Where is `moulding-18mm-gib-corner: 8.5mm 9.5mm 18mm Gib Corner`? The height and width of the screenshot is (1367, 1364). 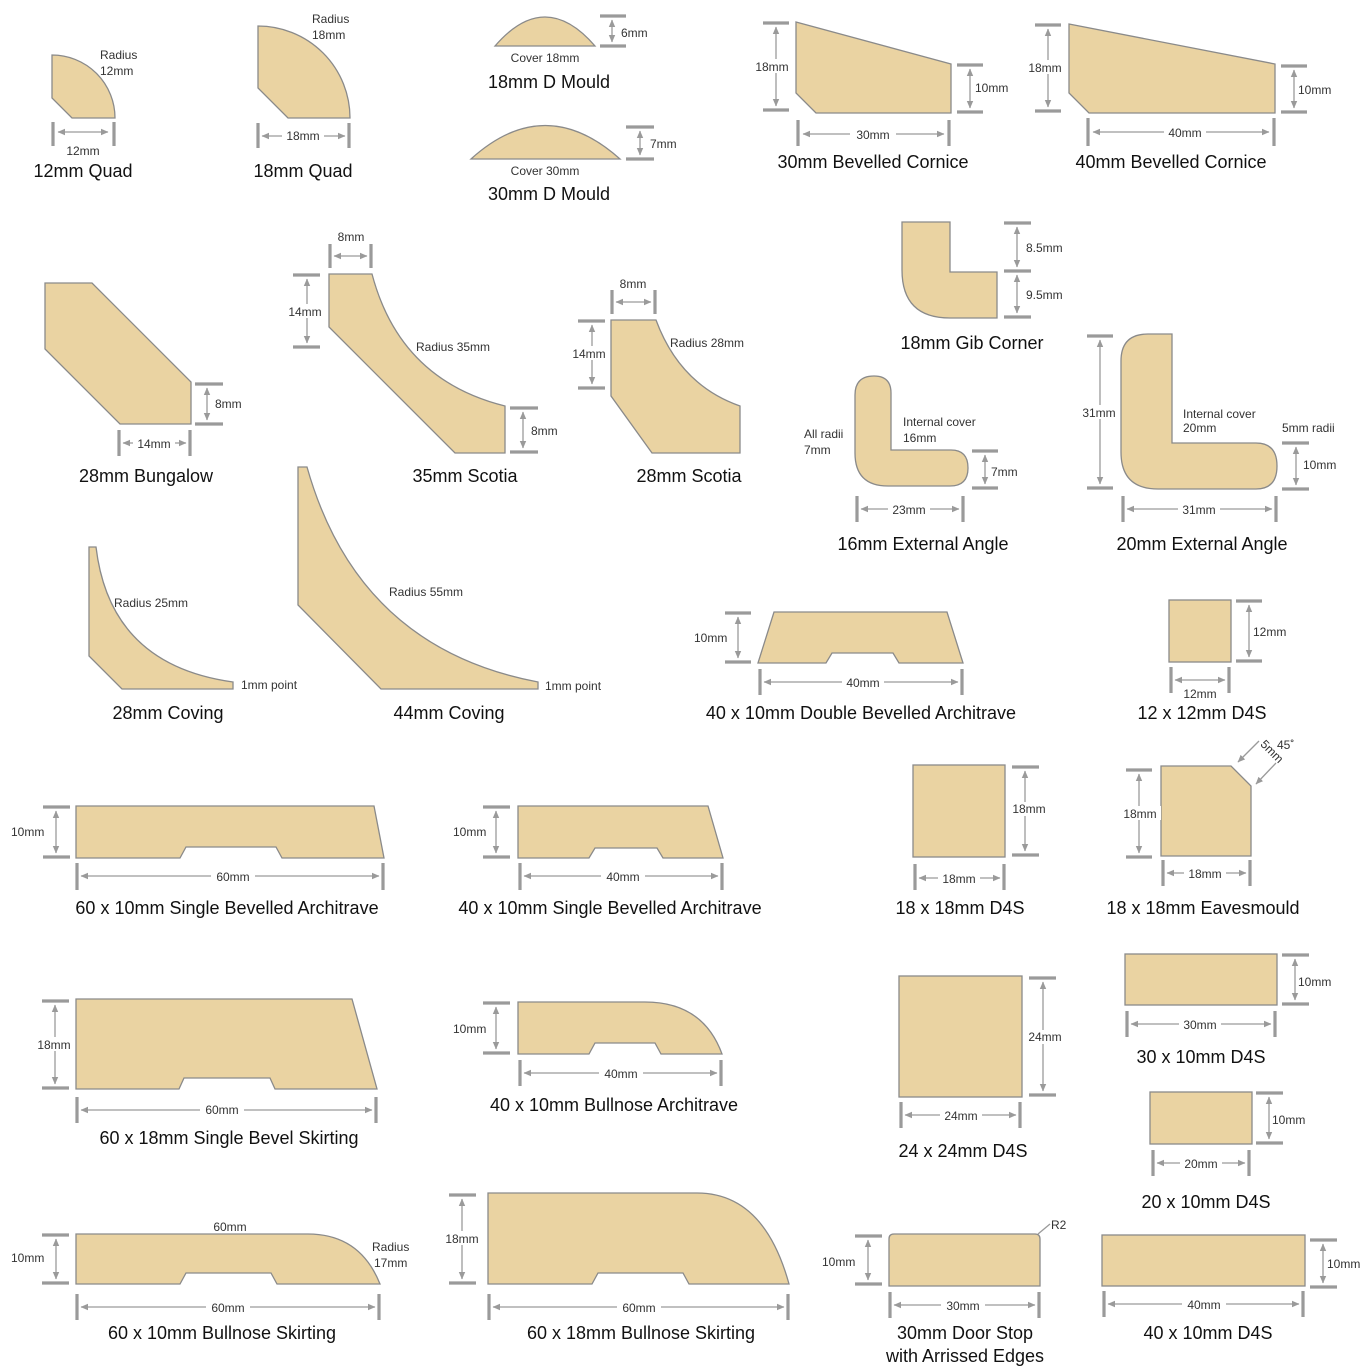 moulding-18mm-gib-corner: 8.5mm 9.5mm 18mm Gib Corner is located at coordinates (981, 287).